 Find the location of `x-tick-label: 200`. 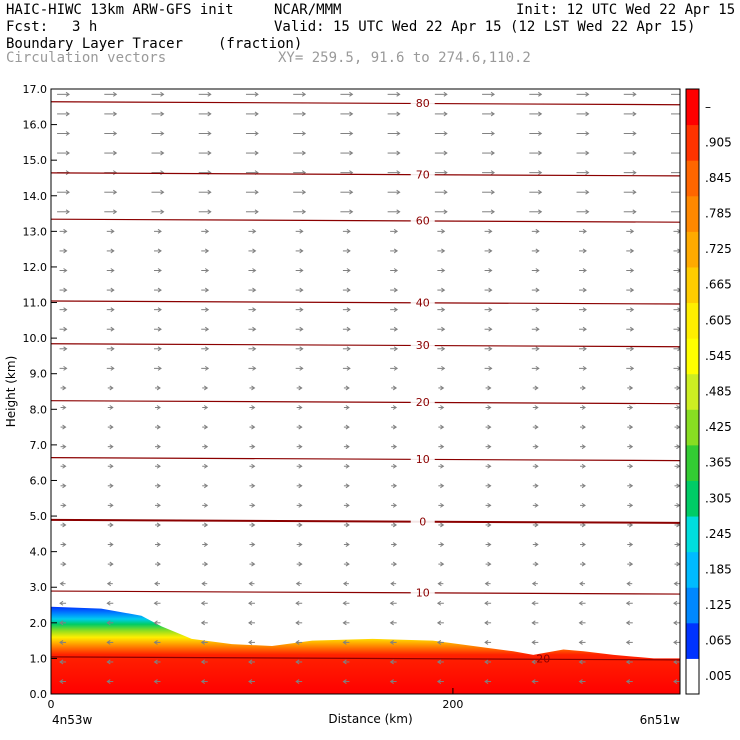

x-tick-label: 200 is located at coordinates (452, 704).